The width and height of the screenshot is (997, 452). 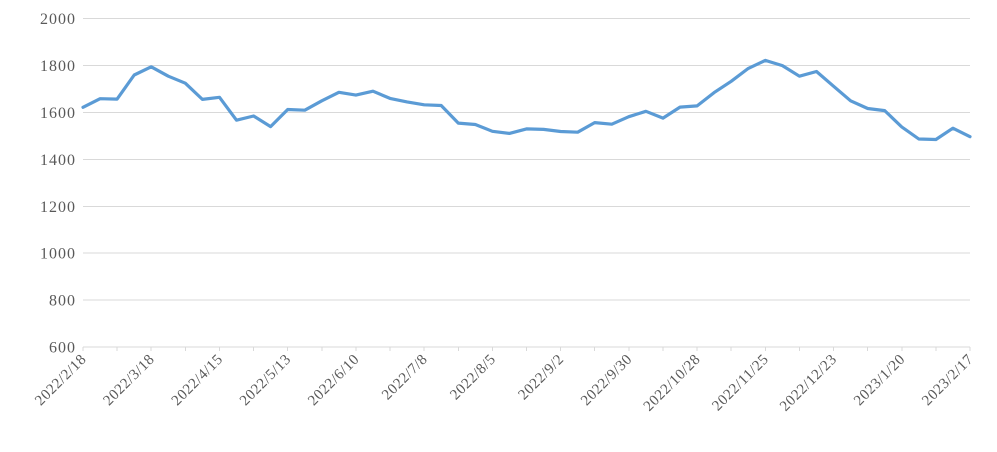 I want to click on y-axis-label: 2000, so click(x=58, y=19).